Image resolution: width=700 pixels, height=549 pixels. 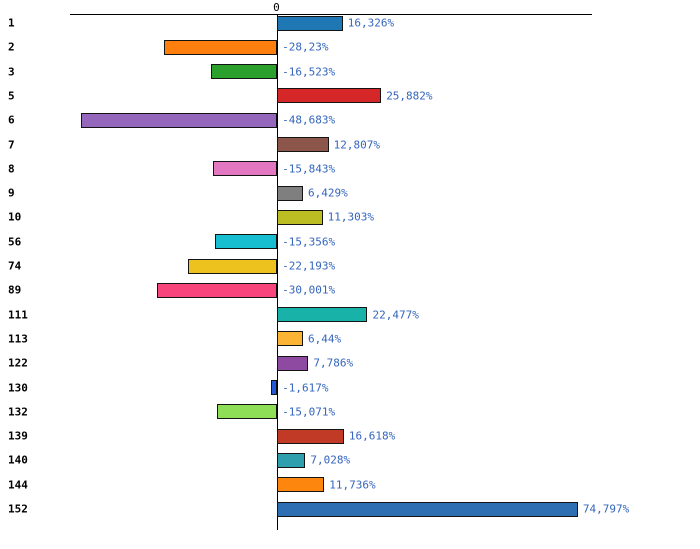 I want to click on chart-row: 130 -1,617%, so click(x=350, y=391).